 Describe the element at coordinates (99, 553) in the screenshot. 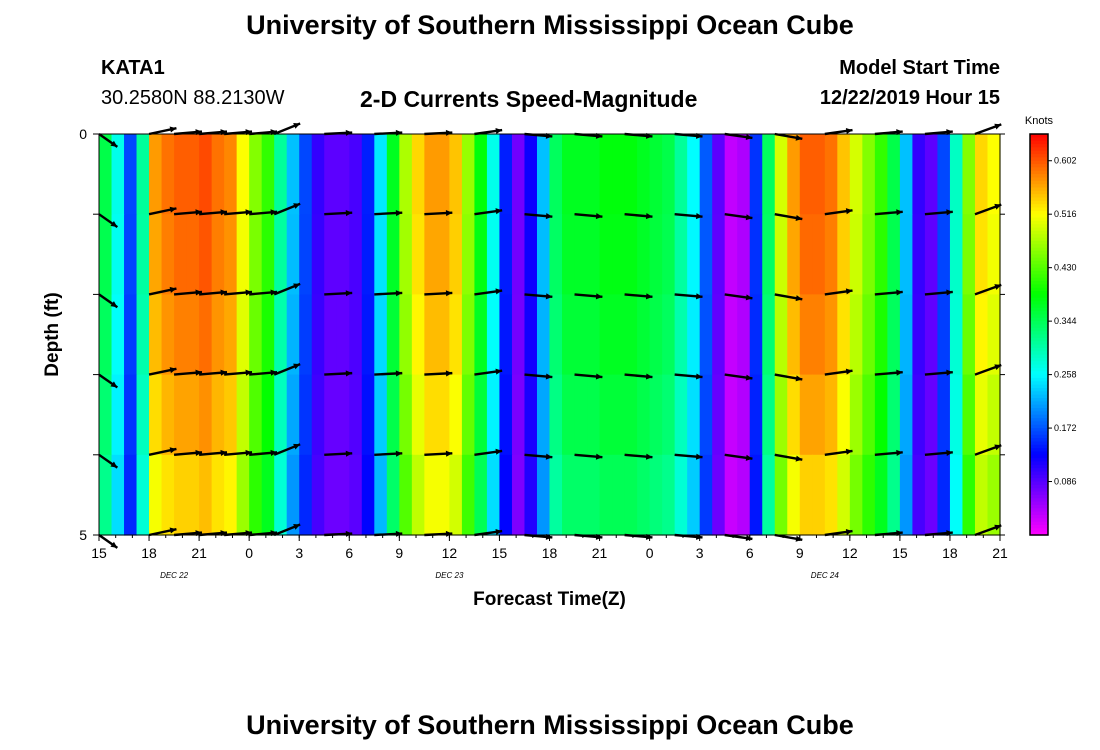

I see `x-tick-label: 15` at that location.